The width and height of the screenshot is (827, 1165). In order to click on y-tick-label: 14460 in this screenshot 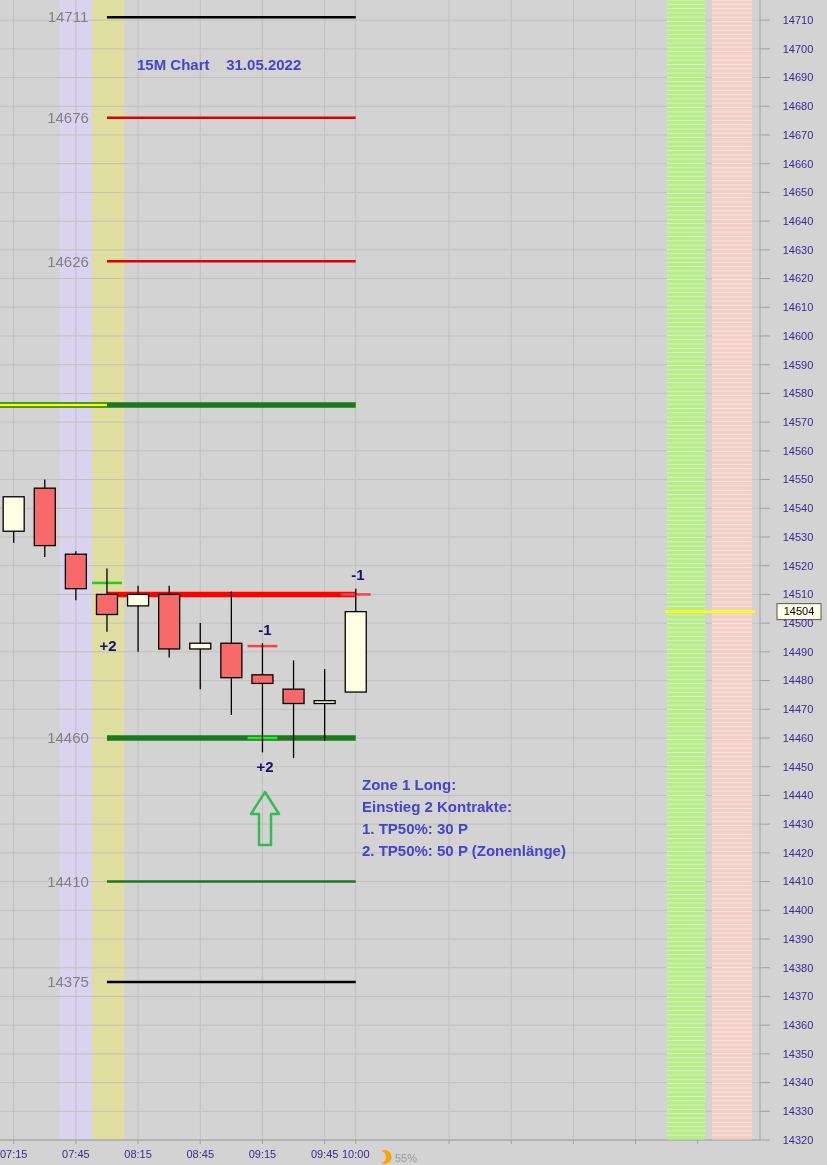, I will do `click(798, 737)`.